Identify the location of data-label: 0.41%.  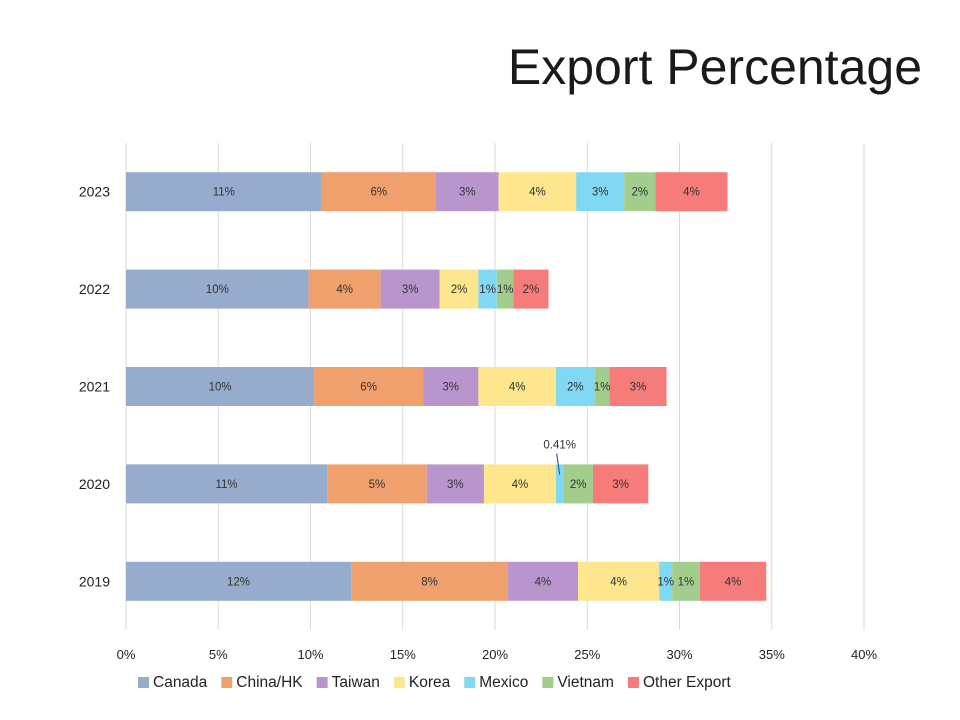
(559, 445).